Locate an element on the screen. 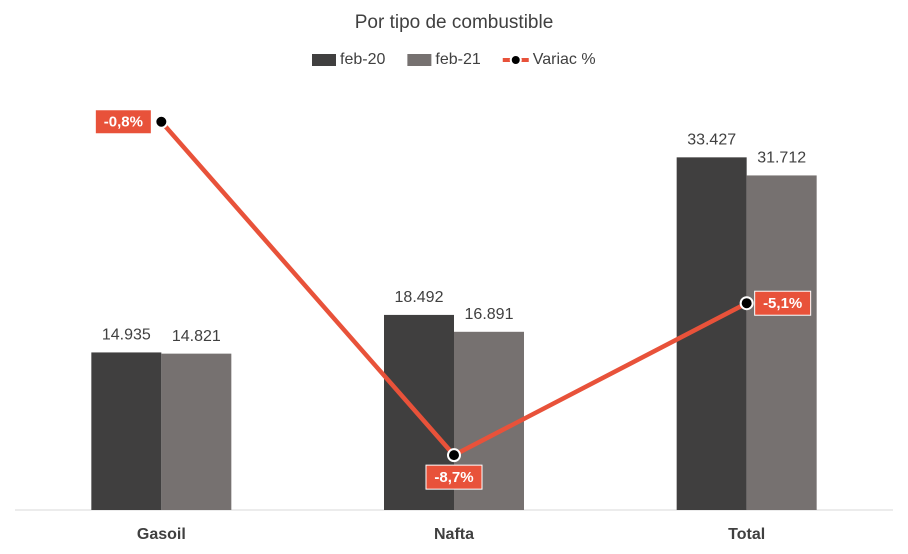 The width and height of the screenshot is (908, 554). line-value-label: -8,7% is located at coordinates (453, 477).